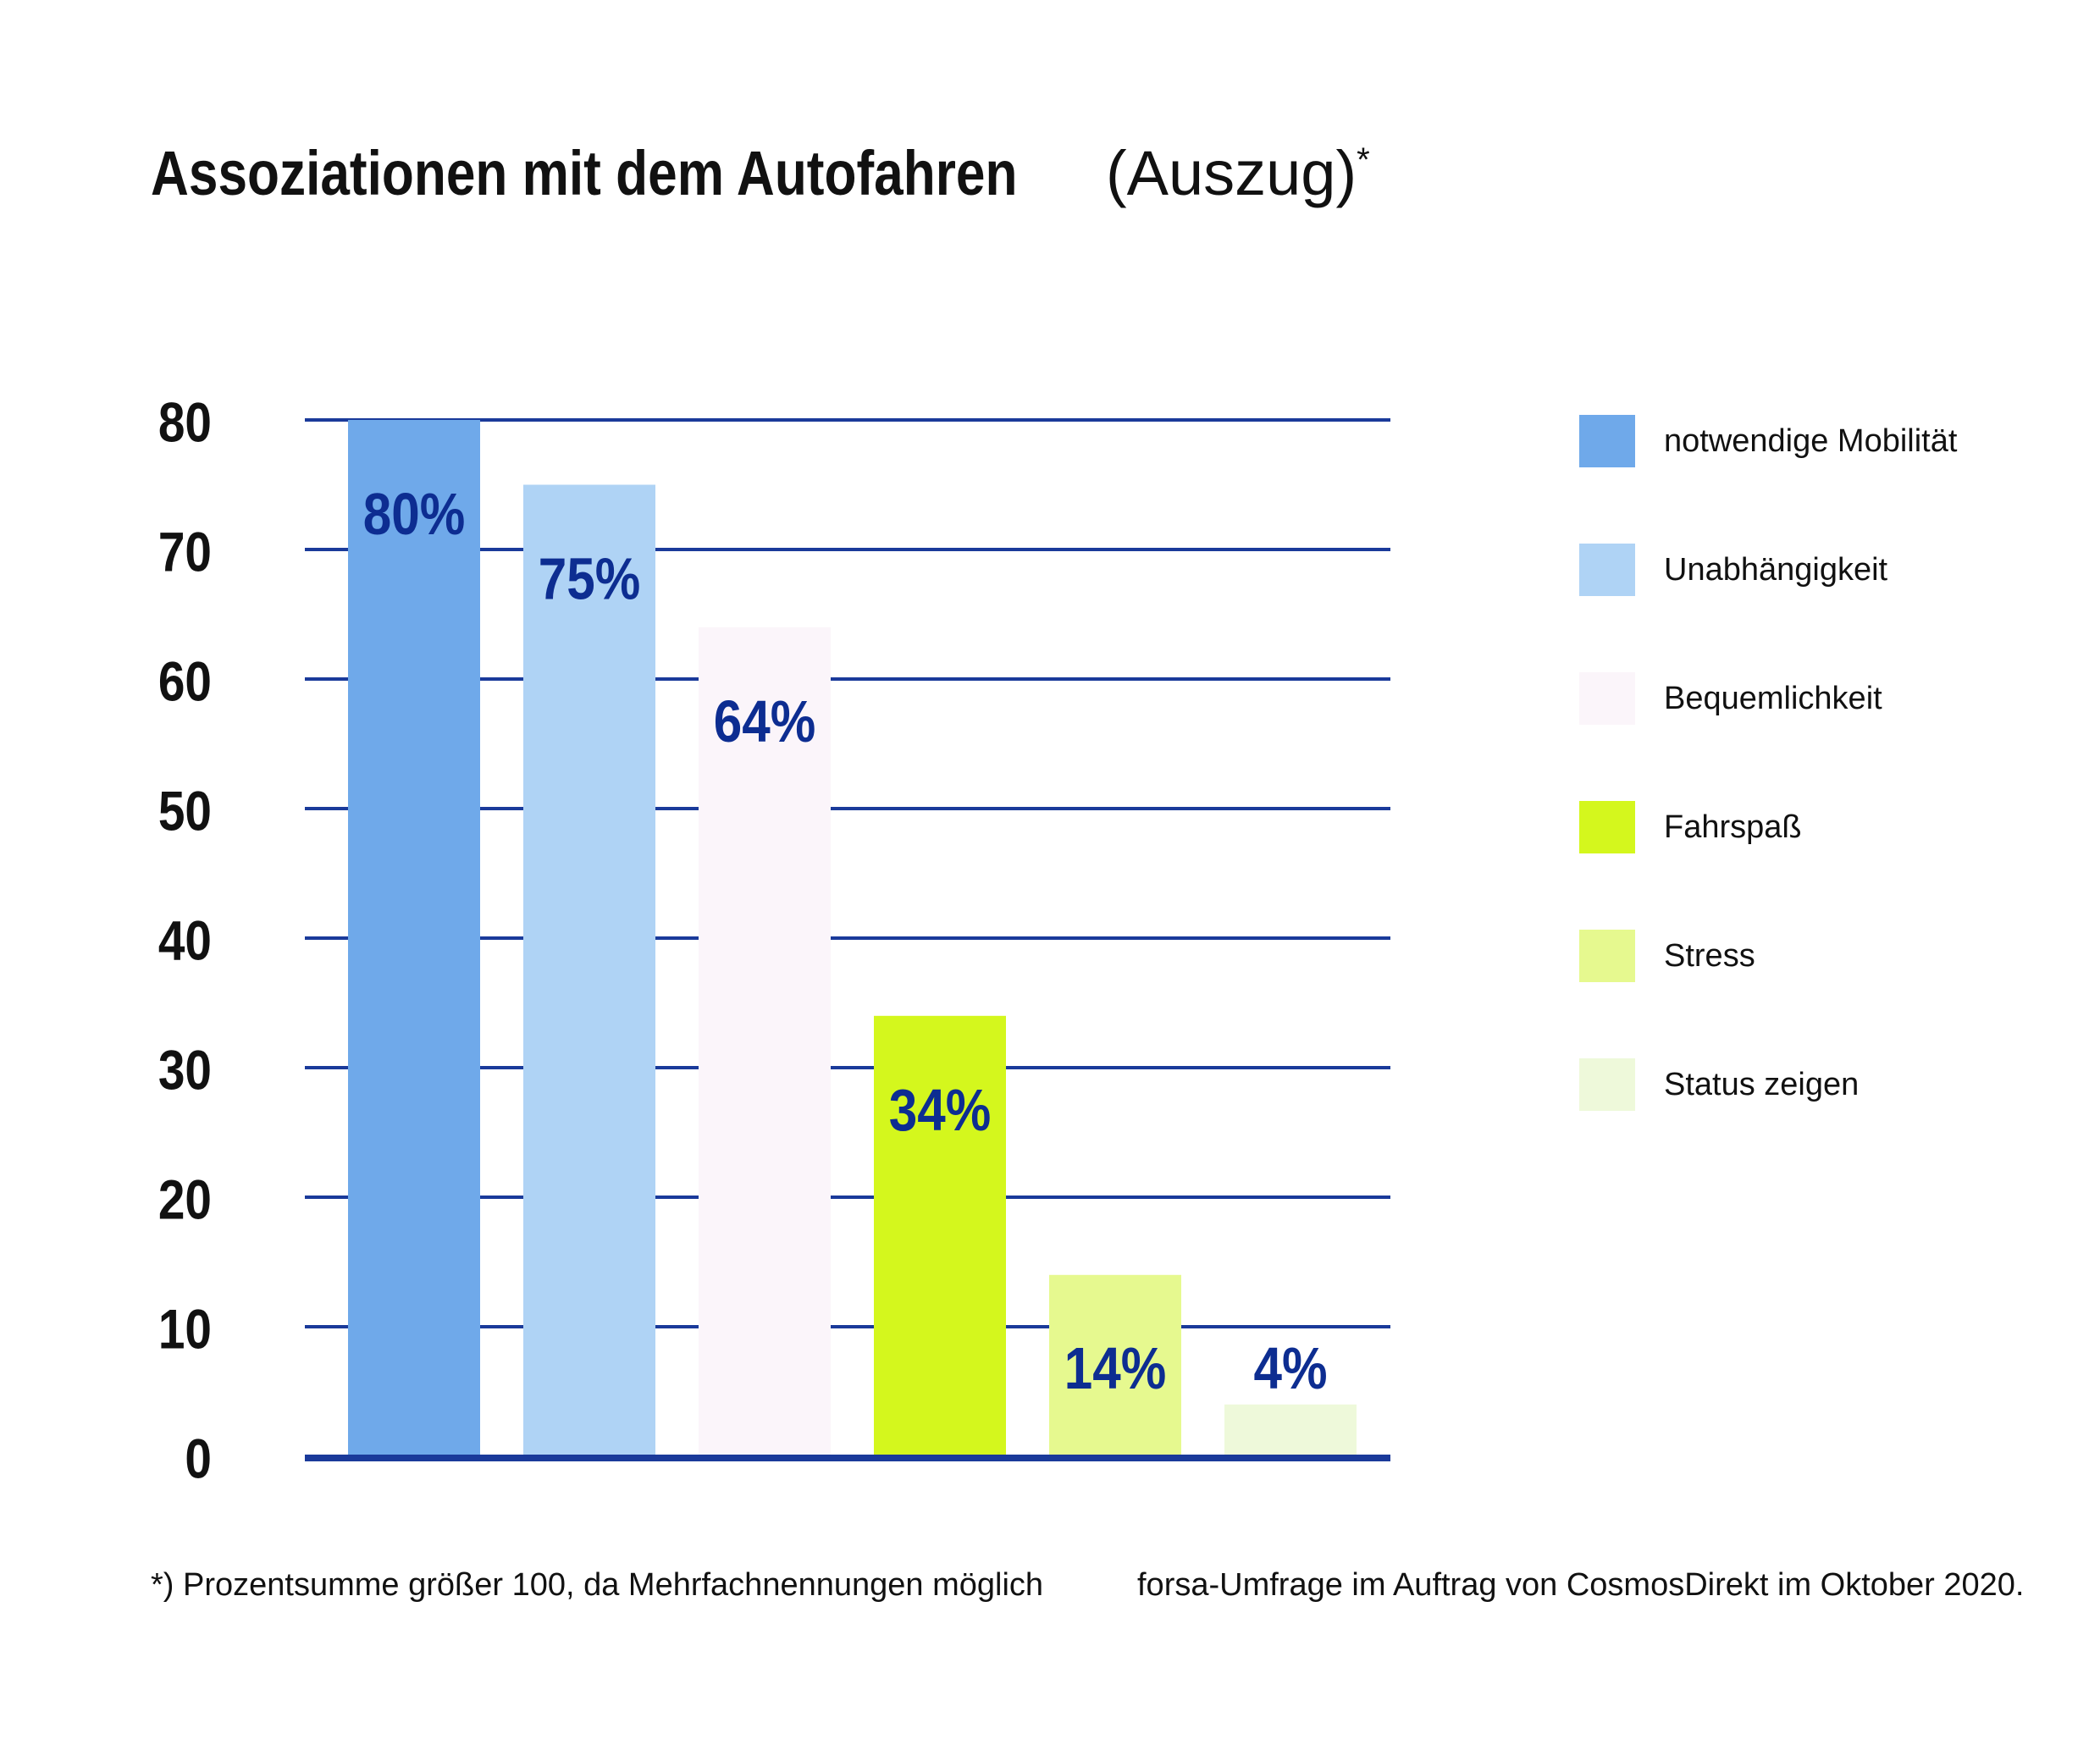 The height and width of the screenshot is (1745, 2100). I want to click on legend-item: Fahrspaß, so click(1833, 827).